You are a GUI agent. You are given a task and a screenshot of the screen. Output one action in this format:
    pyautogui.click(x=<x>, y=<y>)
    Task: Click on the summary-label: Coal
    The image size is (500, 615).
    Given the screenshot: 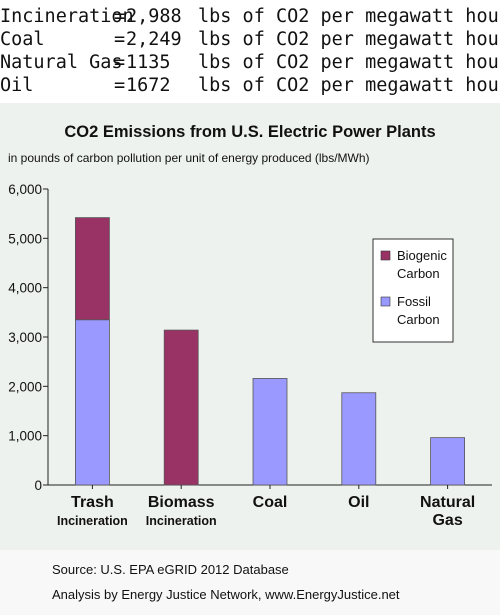 What is the action you would take?
    pyautogui.click(x=22, y=39)
    